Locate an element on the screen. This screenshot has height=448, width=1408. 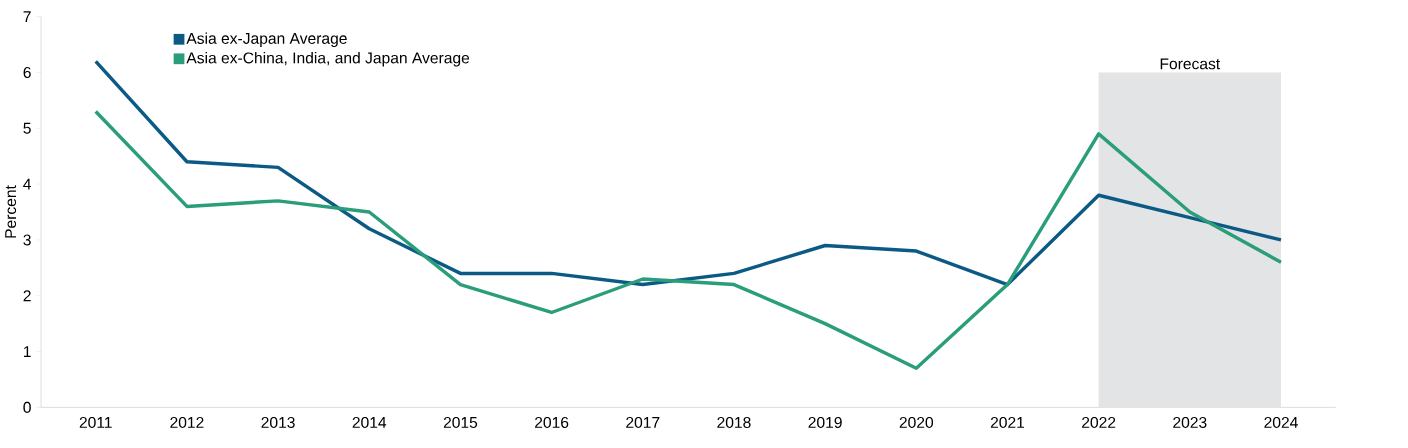
x-tick-label: 2015 is located at coordinates (460, 423).